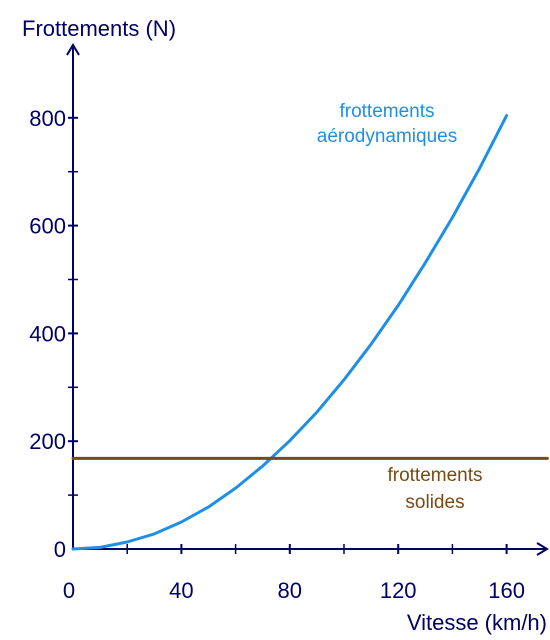 The height and width of the screenshot is (640, 550). Describe the element at coordinates (47, 441) in the screenshot. I see `y-tick-label: 200` at that location.